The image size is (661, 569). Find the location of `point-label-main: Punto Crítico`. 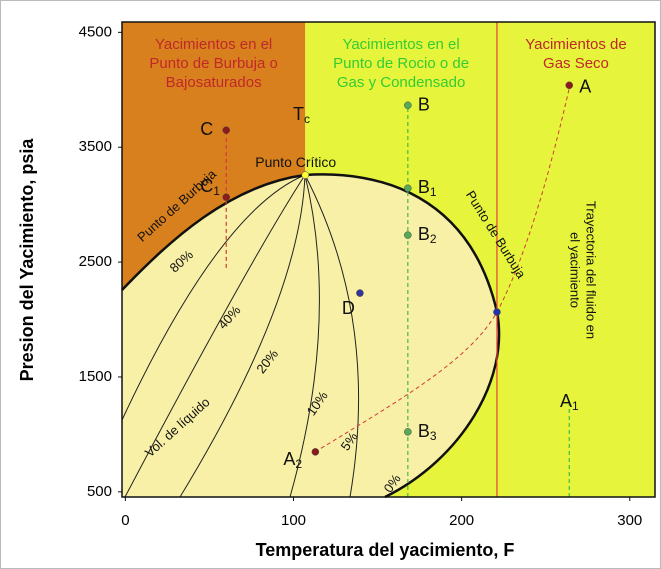

point-label-main: Punto Crítico is located at coordinates (295, 162).